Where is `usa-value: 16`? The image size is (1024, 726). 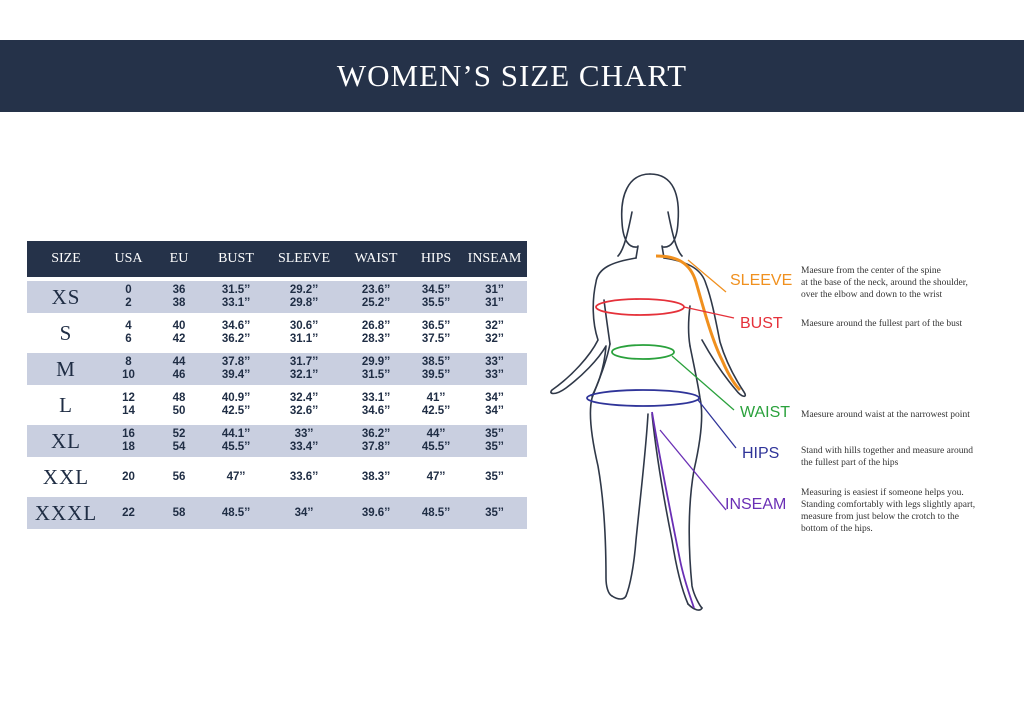
usa-value: 16 is located at coordinates (128, 434).